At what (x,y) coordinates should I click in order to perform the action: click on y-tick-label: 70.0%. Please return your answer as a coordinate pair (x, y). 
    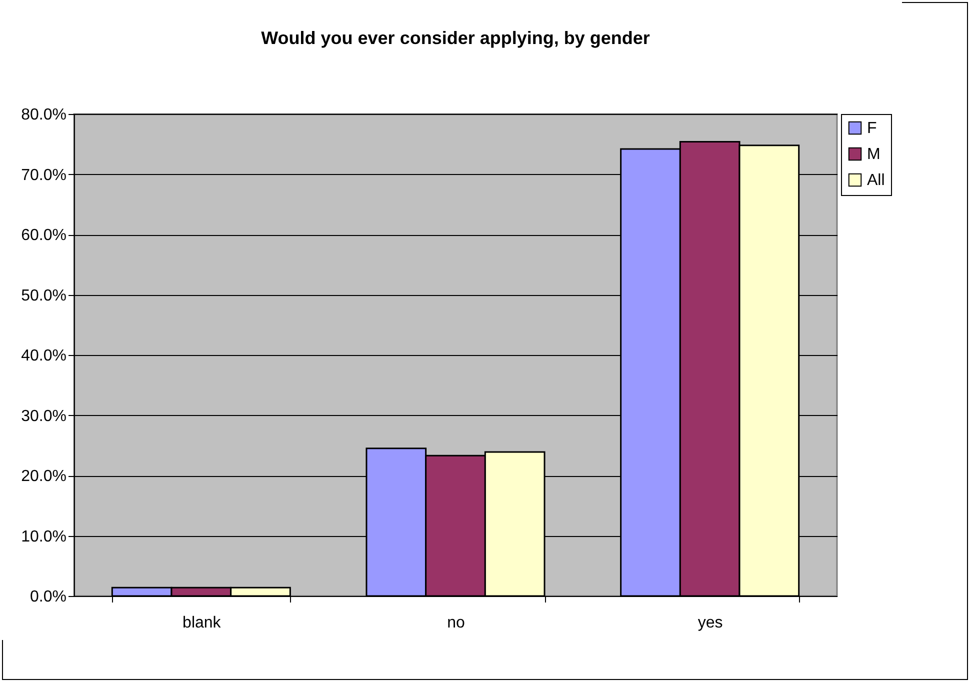
    Looking at the image, I should click on (43, 175).